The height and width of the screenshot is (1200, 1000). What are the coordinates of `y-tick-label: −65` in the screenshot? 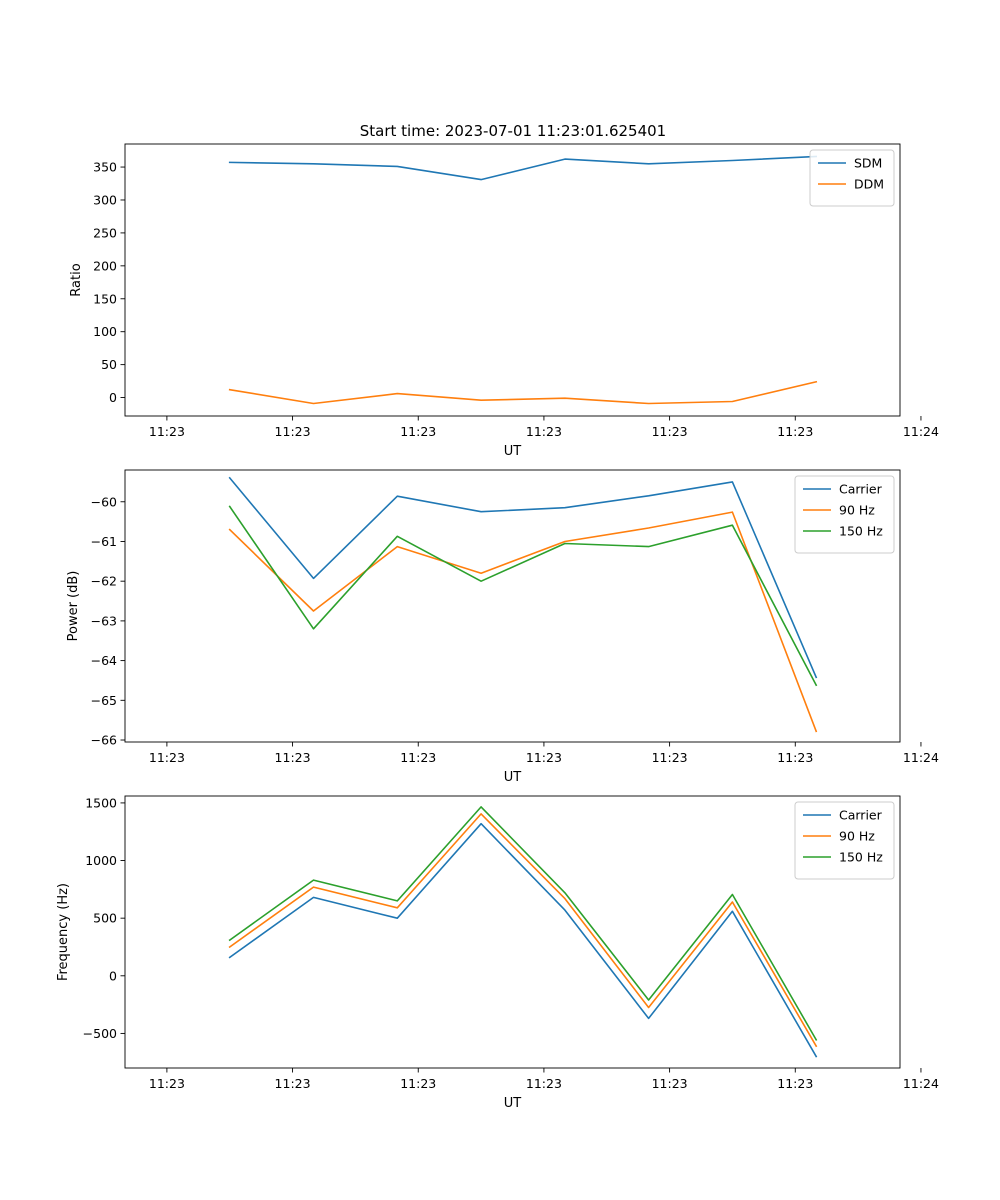 It's located at (104, 700).